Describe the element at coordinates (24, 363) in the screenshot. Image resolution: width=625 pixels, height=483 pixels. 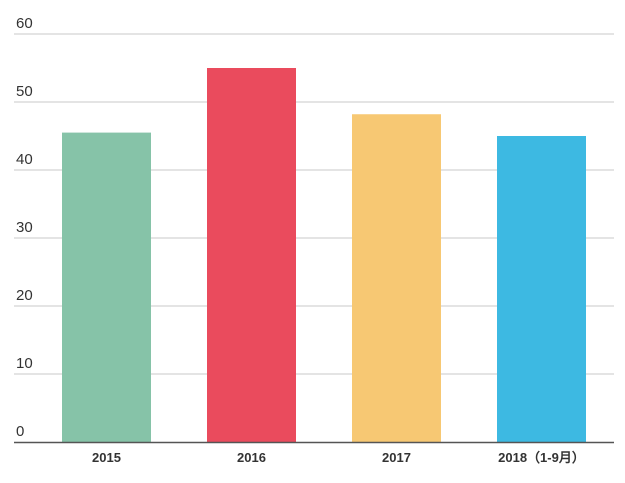
I see `y-tick-label: 10` at that location.